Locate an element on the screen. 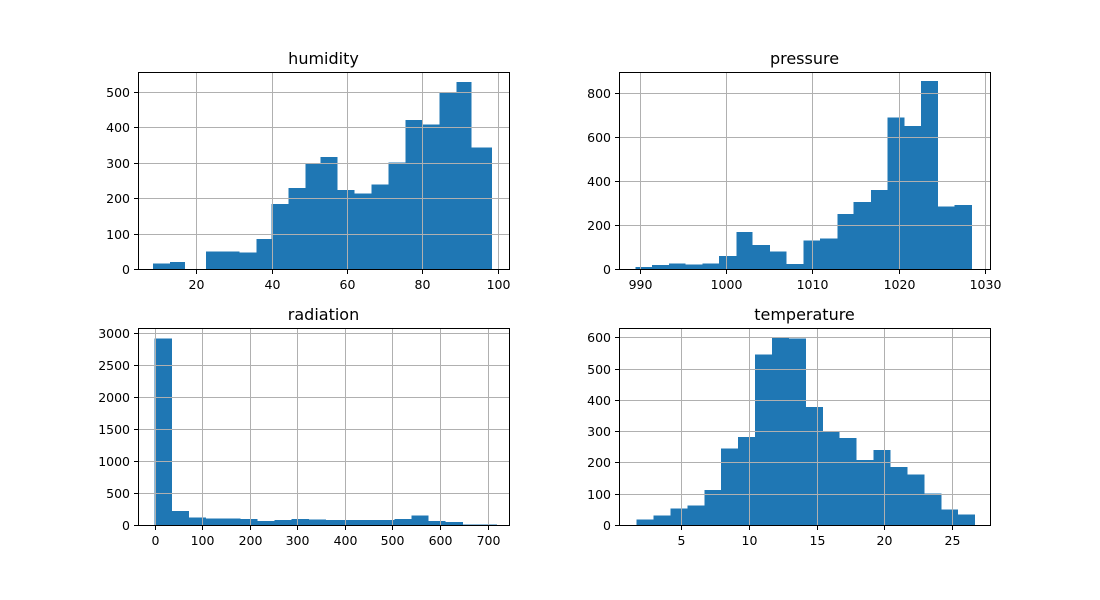 This screenshot has width=1100, height=600. pressure-x-tick-label-3: 1020 is located at coordinates (900, 284).